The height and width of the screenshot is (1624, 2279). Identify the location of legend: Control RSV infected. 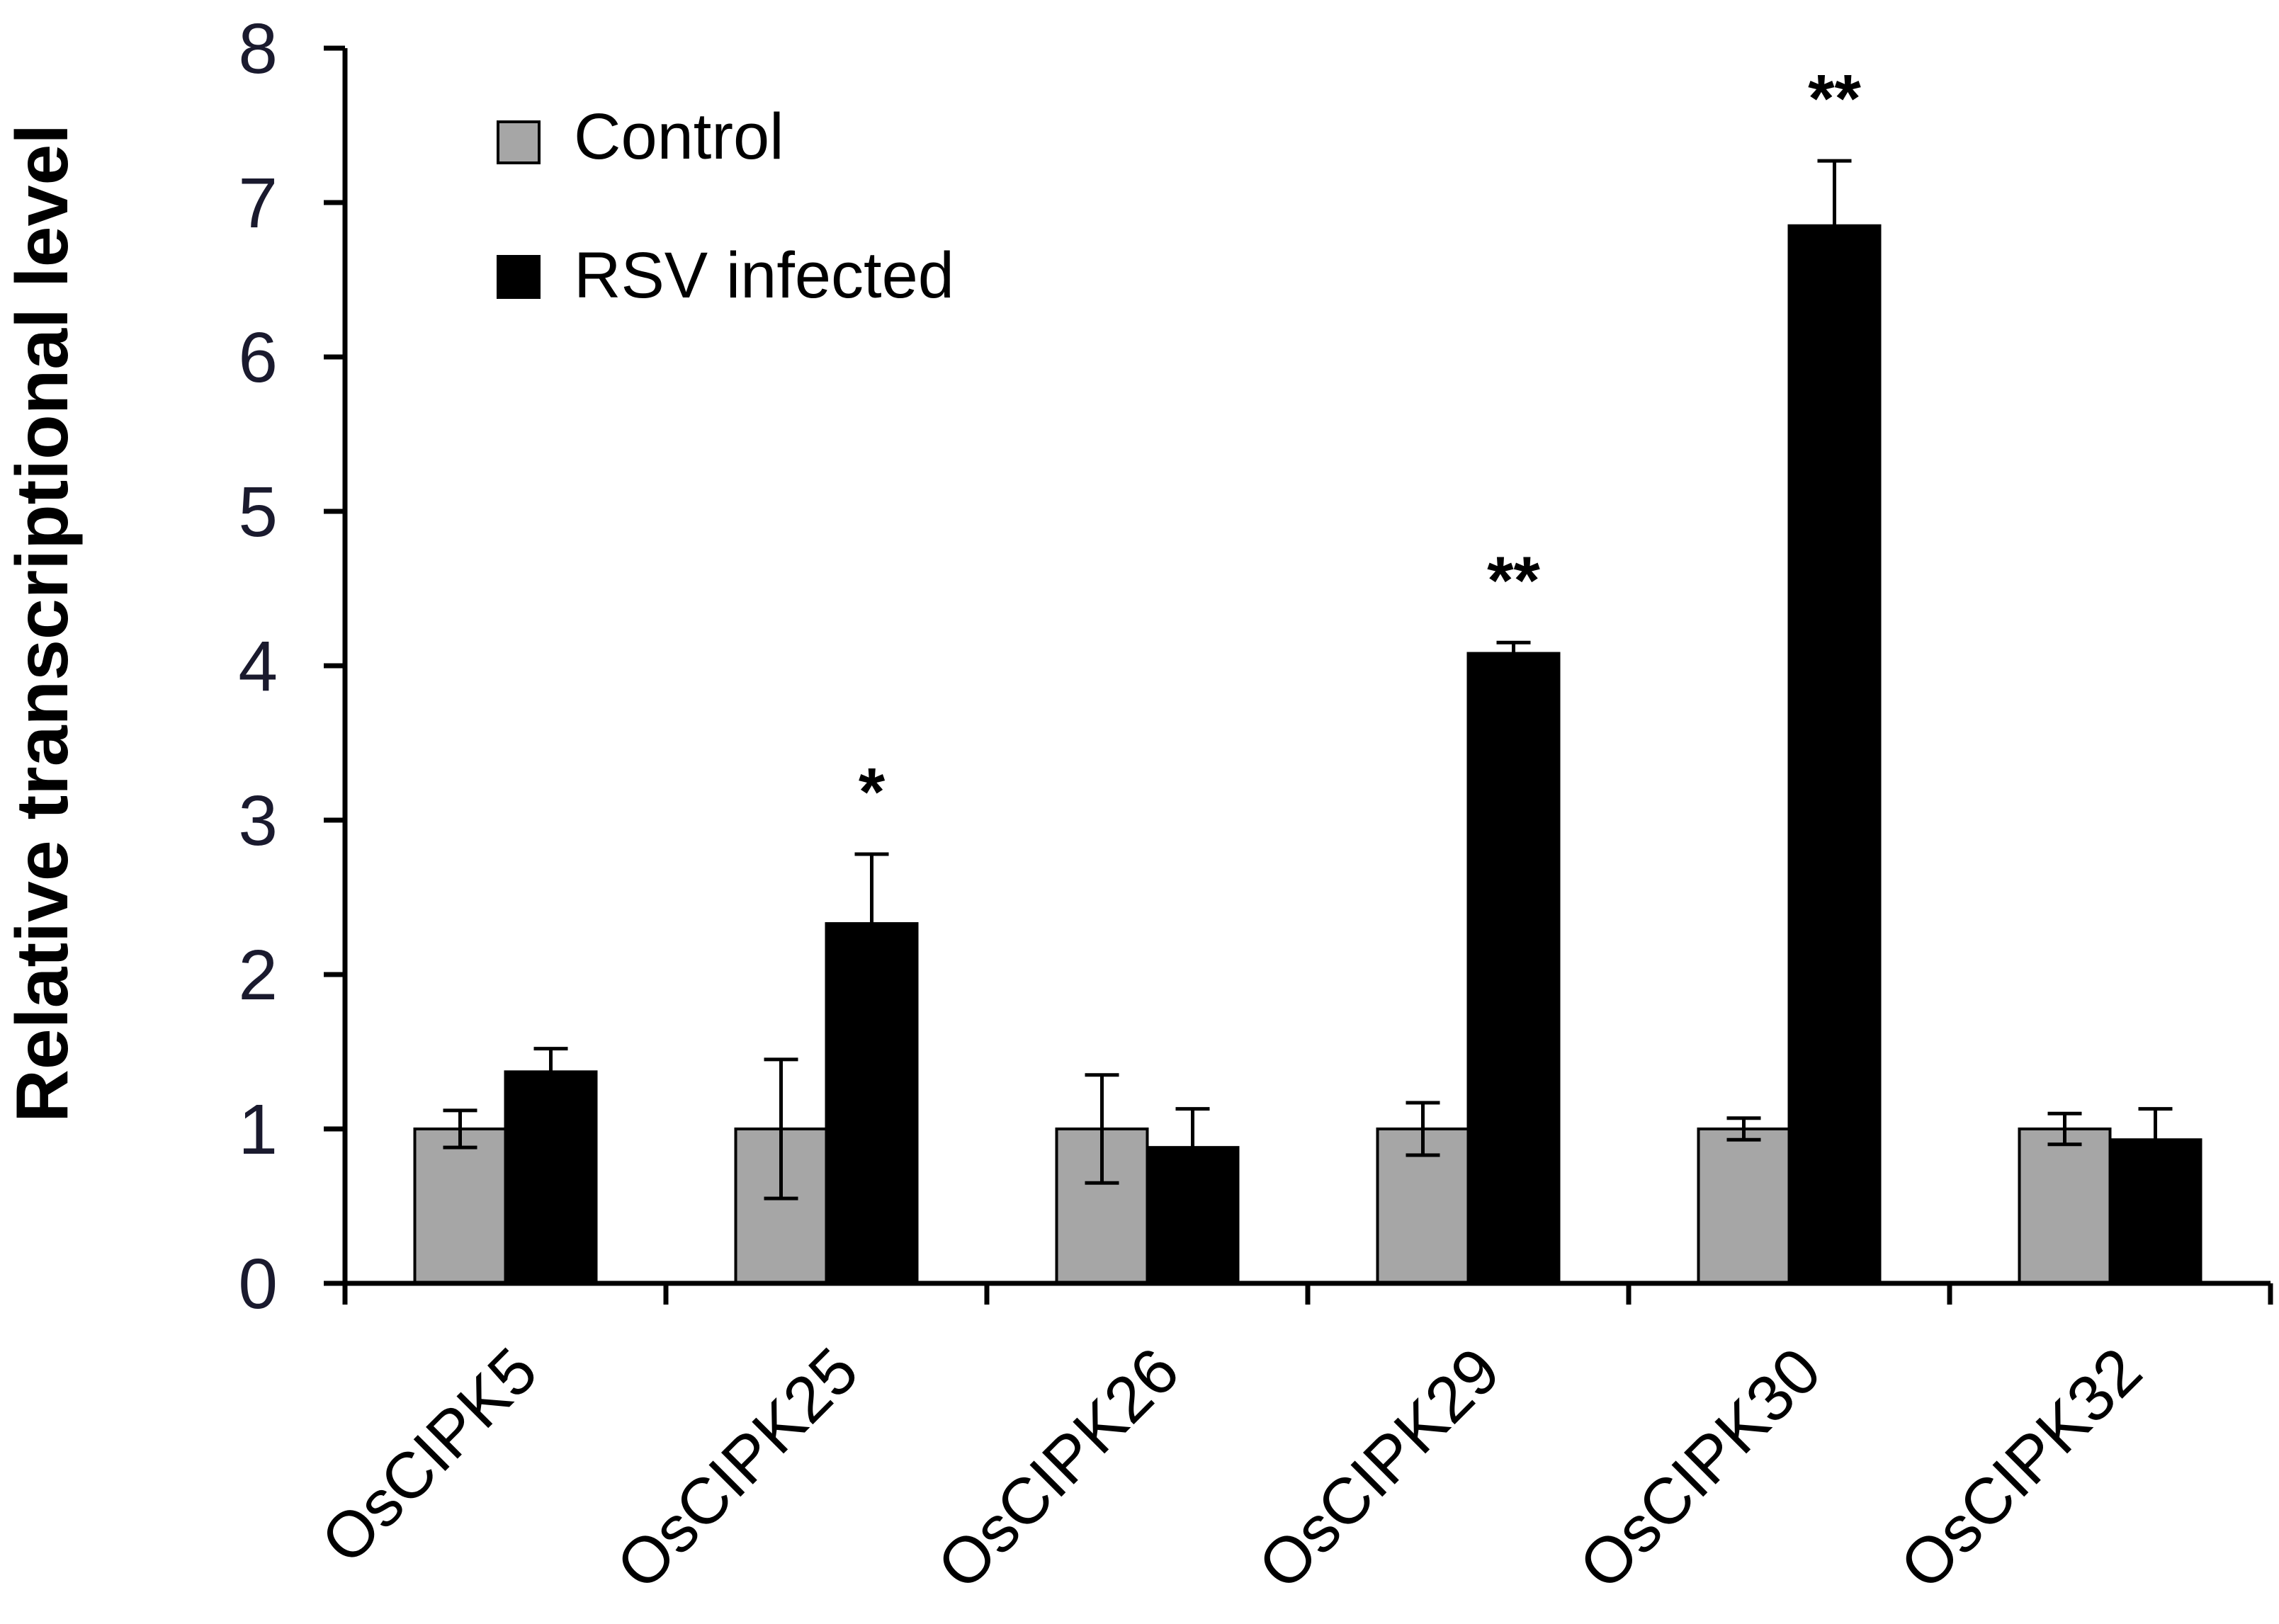
(725, 206).